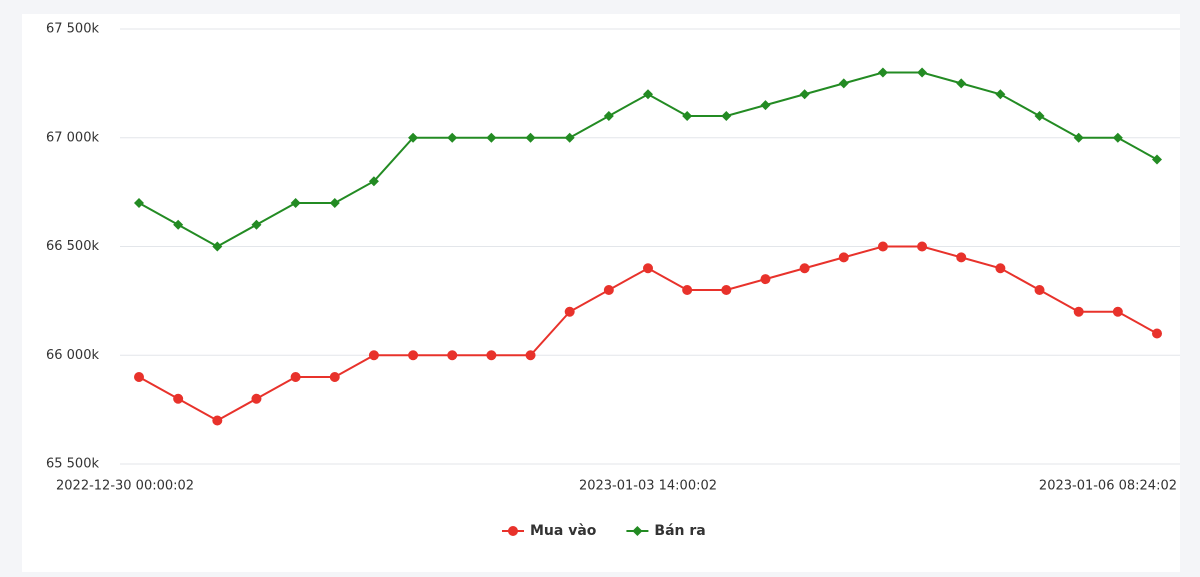 This screenshot has height=577, width=1200. What do you see at coordinates (679, 531) in the screenshot?
I see `legend-label: Bán ra` at bounding box center [679, 531].